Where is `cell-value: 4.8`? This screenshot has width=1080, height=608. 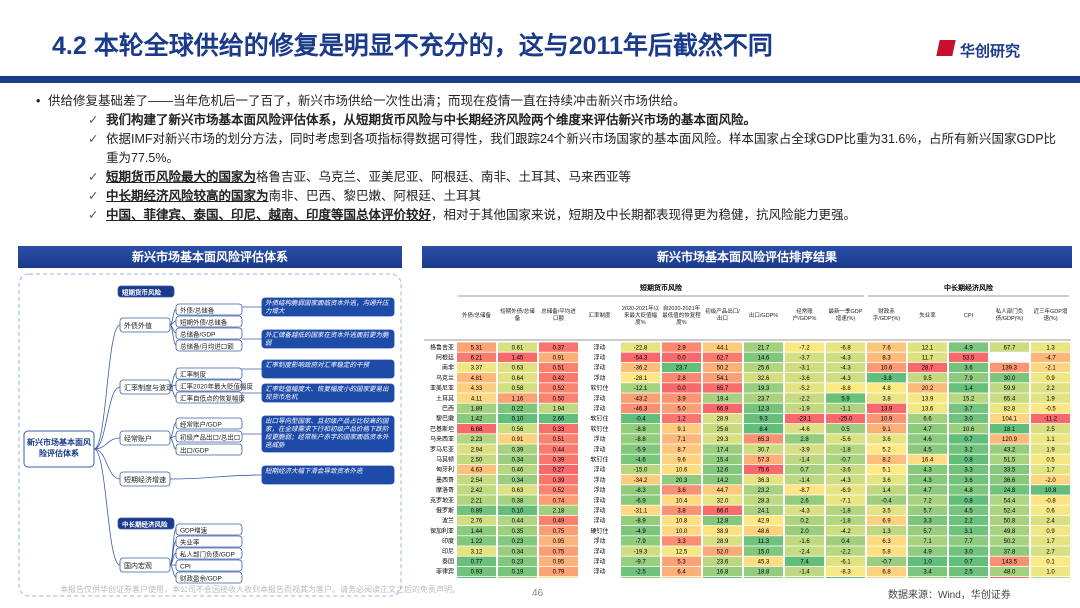
cell-value: 4.8 is located at coordinates (968, 491).